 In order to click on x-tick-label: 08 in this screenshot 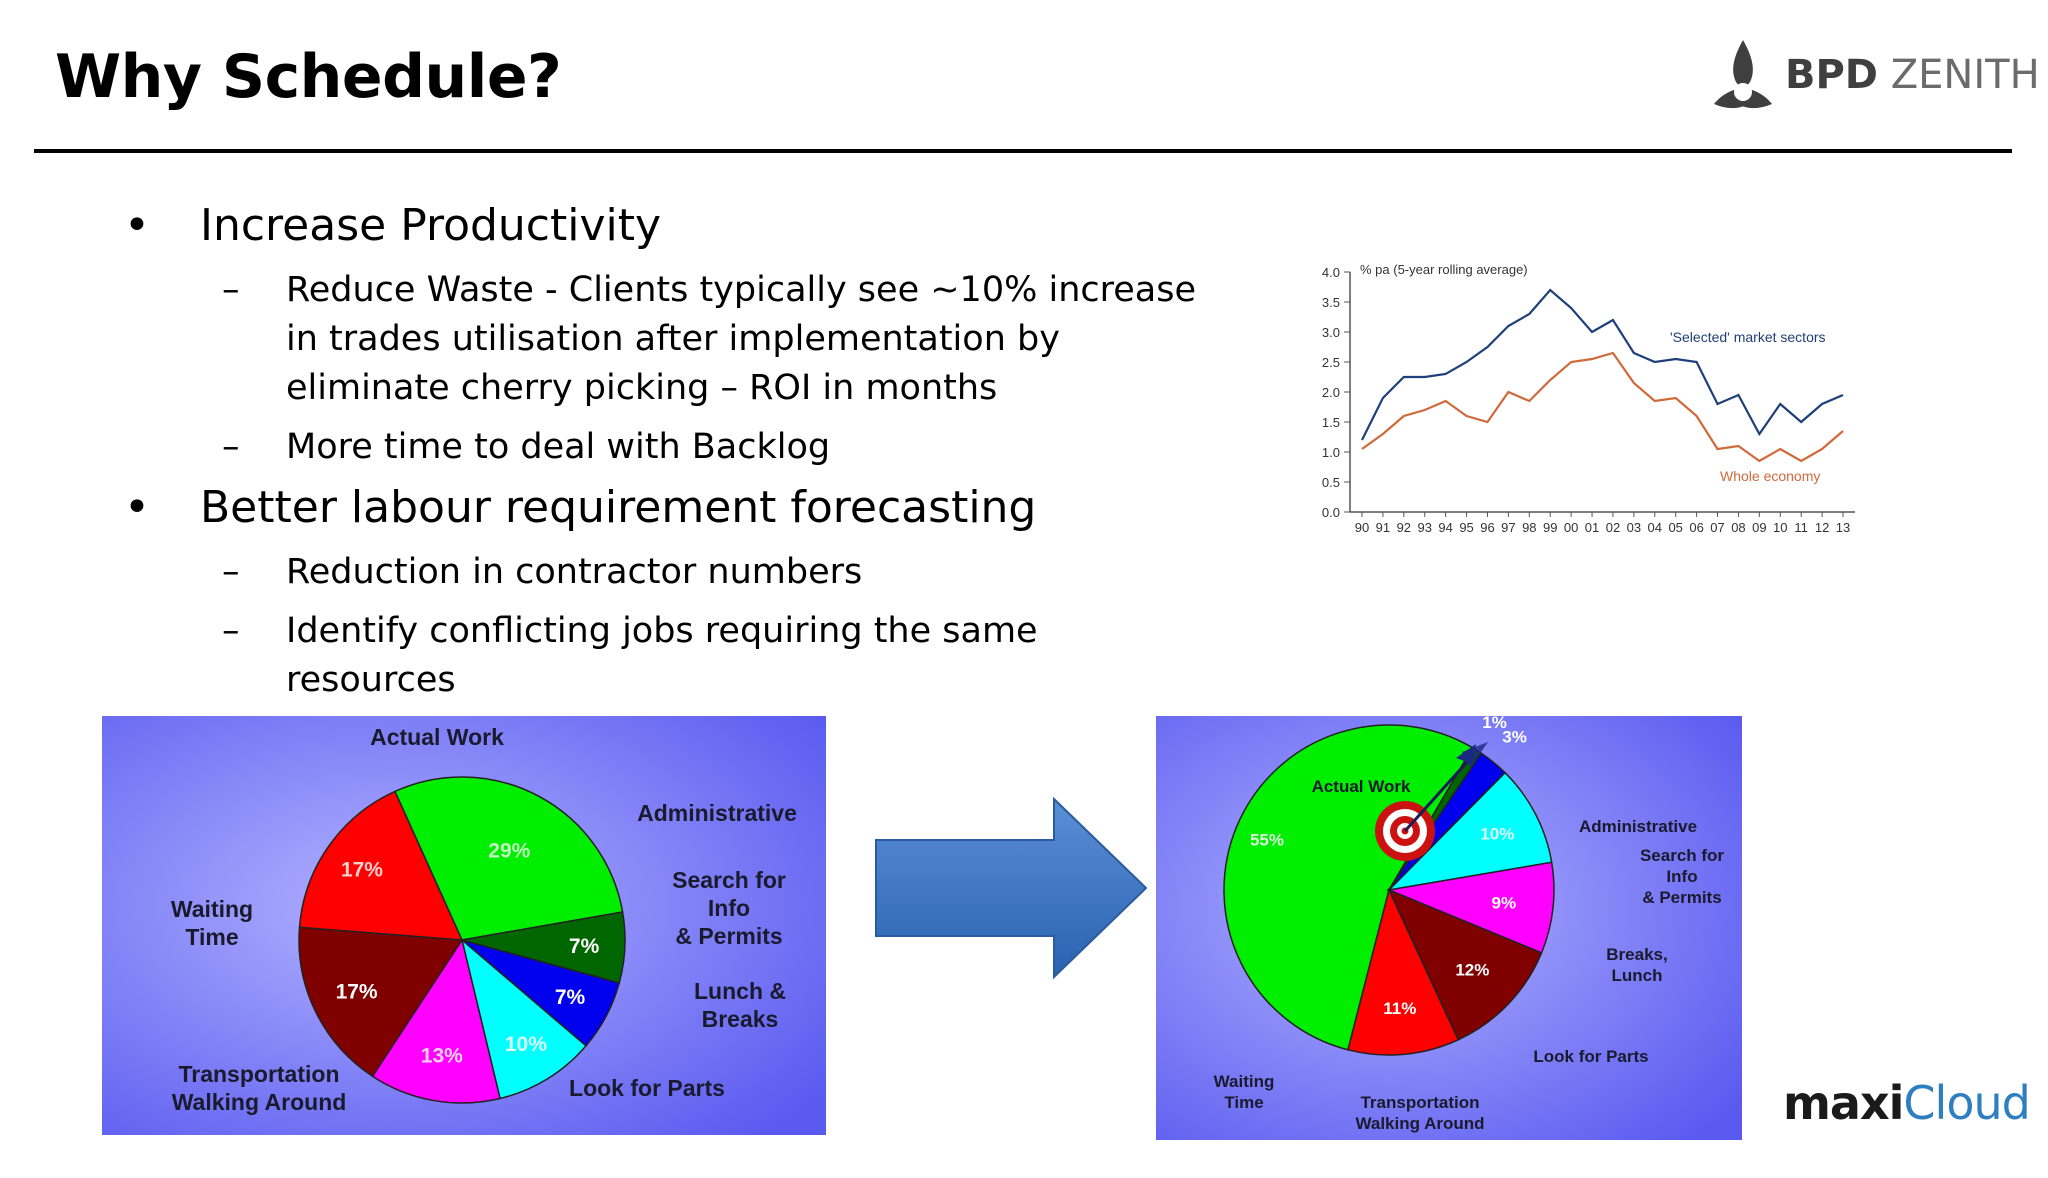, I will do `click(1738, 527)`.